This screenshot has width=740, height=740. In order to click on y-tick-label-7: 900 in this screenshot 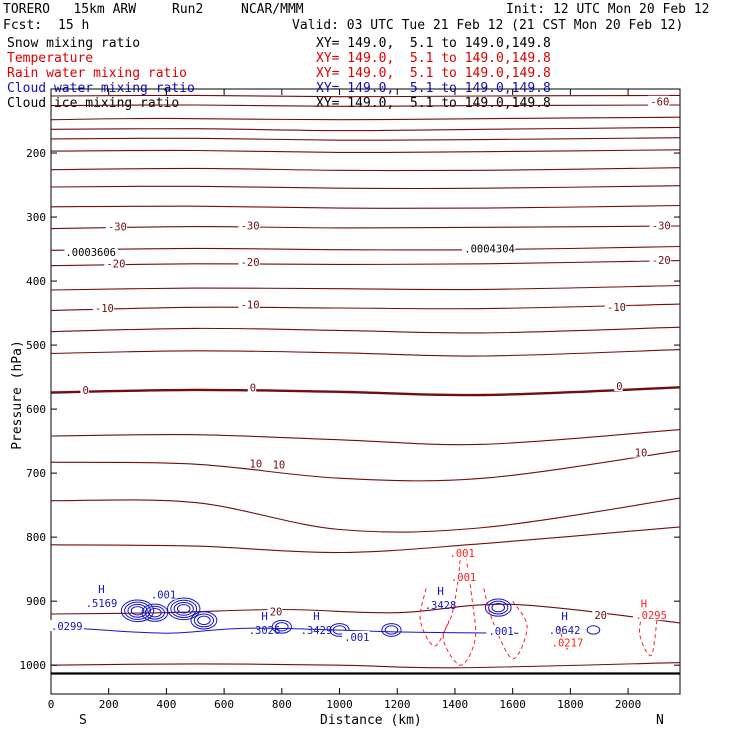, I will do `click(36, 601)`.